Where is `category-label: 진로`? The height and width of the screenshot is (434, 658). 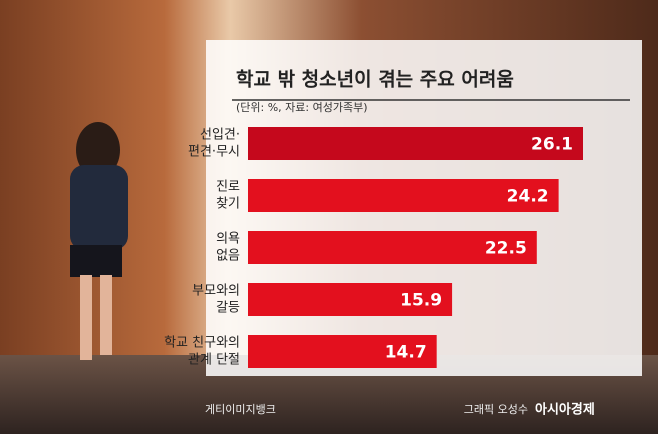
category-label: 진로 is located at coordinates (228, 187).